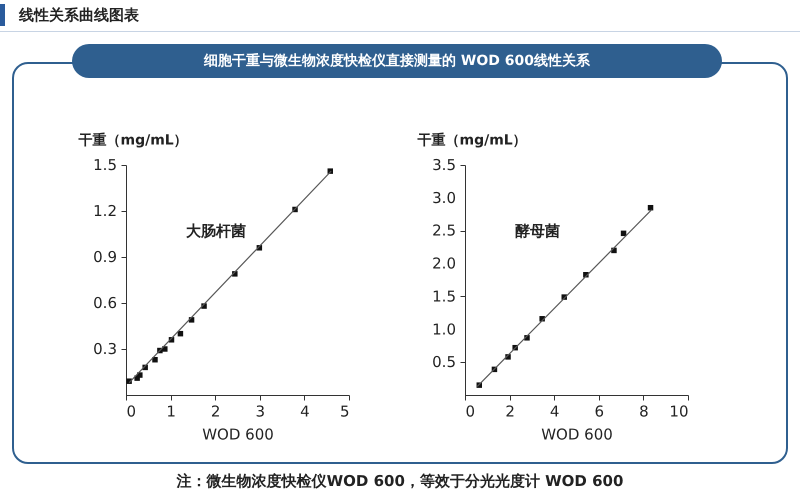 The image size is (800, 498). What do you see at coordinates (444, 362) in the screenshot?
I see `y-tick-label: 0.5` at bounding box center [444, 362].